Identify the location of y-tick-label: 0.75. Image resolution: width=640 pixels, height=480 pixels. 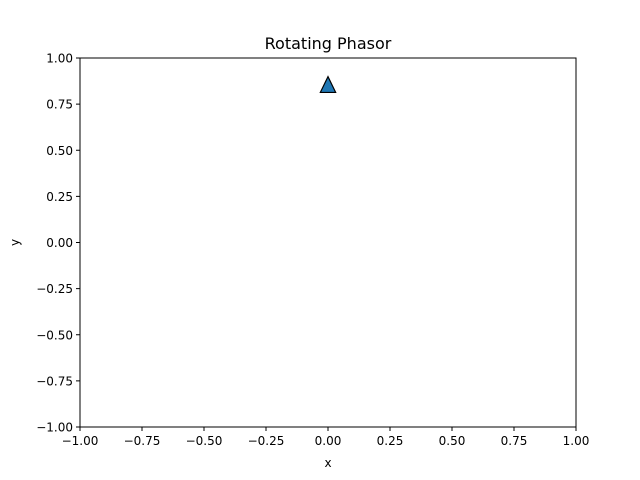
(59, 105).